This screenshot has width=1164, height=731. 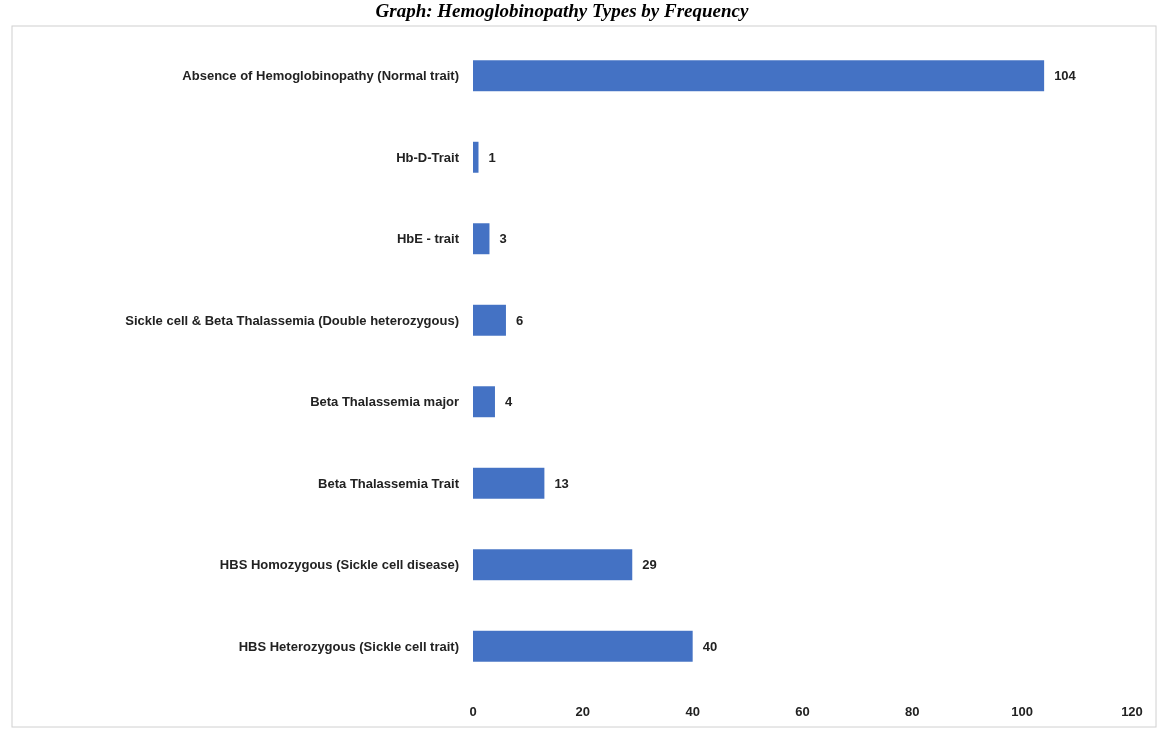 I want to click on y-tick-label: Beta Thalassemia Trait, so click(x=389, y=483).